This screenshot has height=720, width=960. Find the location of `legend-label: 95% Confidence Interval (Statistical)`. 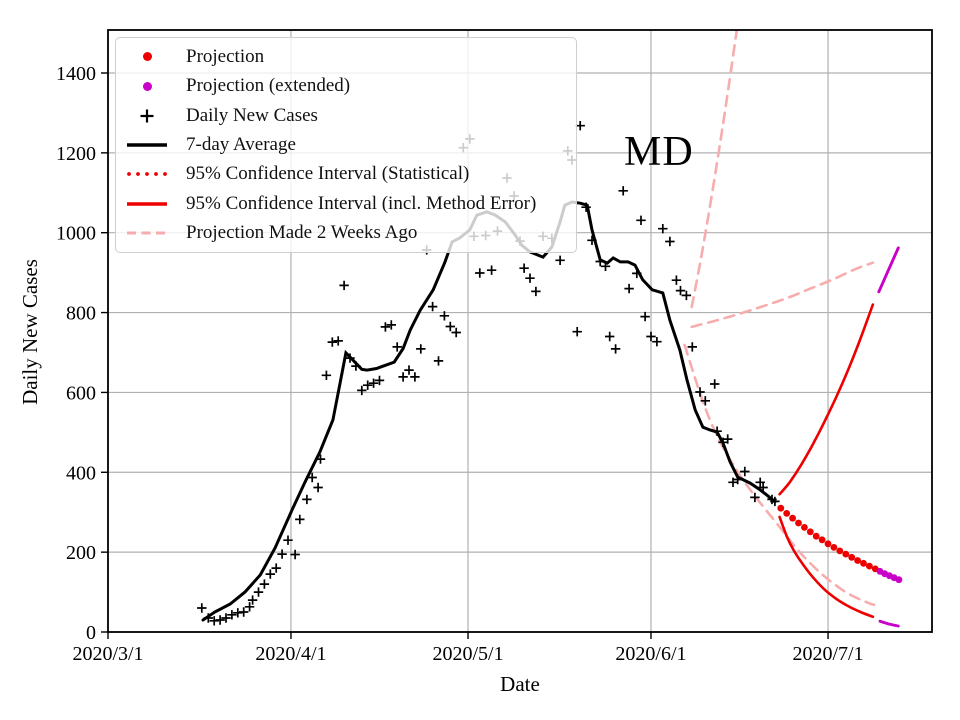

legend-label: 95% Confidence Interval (Statistical) is located at coordinates (328, 174).